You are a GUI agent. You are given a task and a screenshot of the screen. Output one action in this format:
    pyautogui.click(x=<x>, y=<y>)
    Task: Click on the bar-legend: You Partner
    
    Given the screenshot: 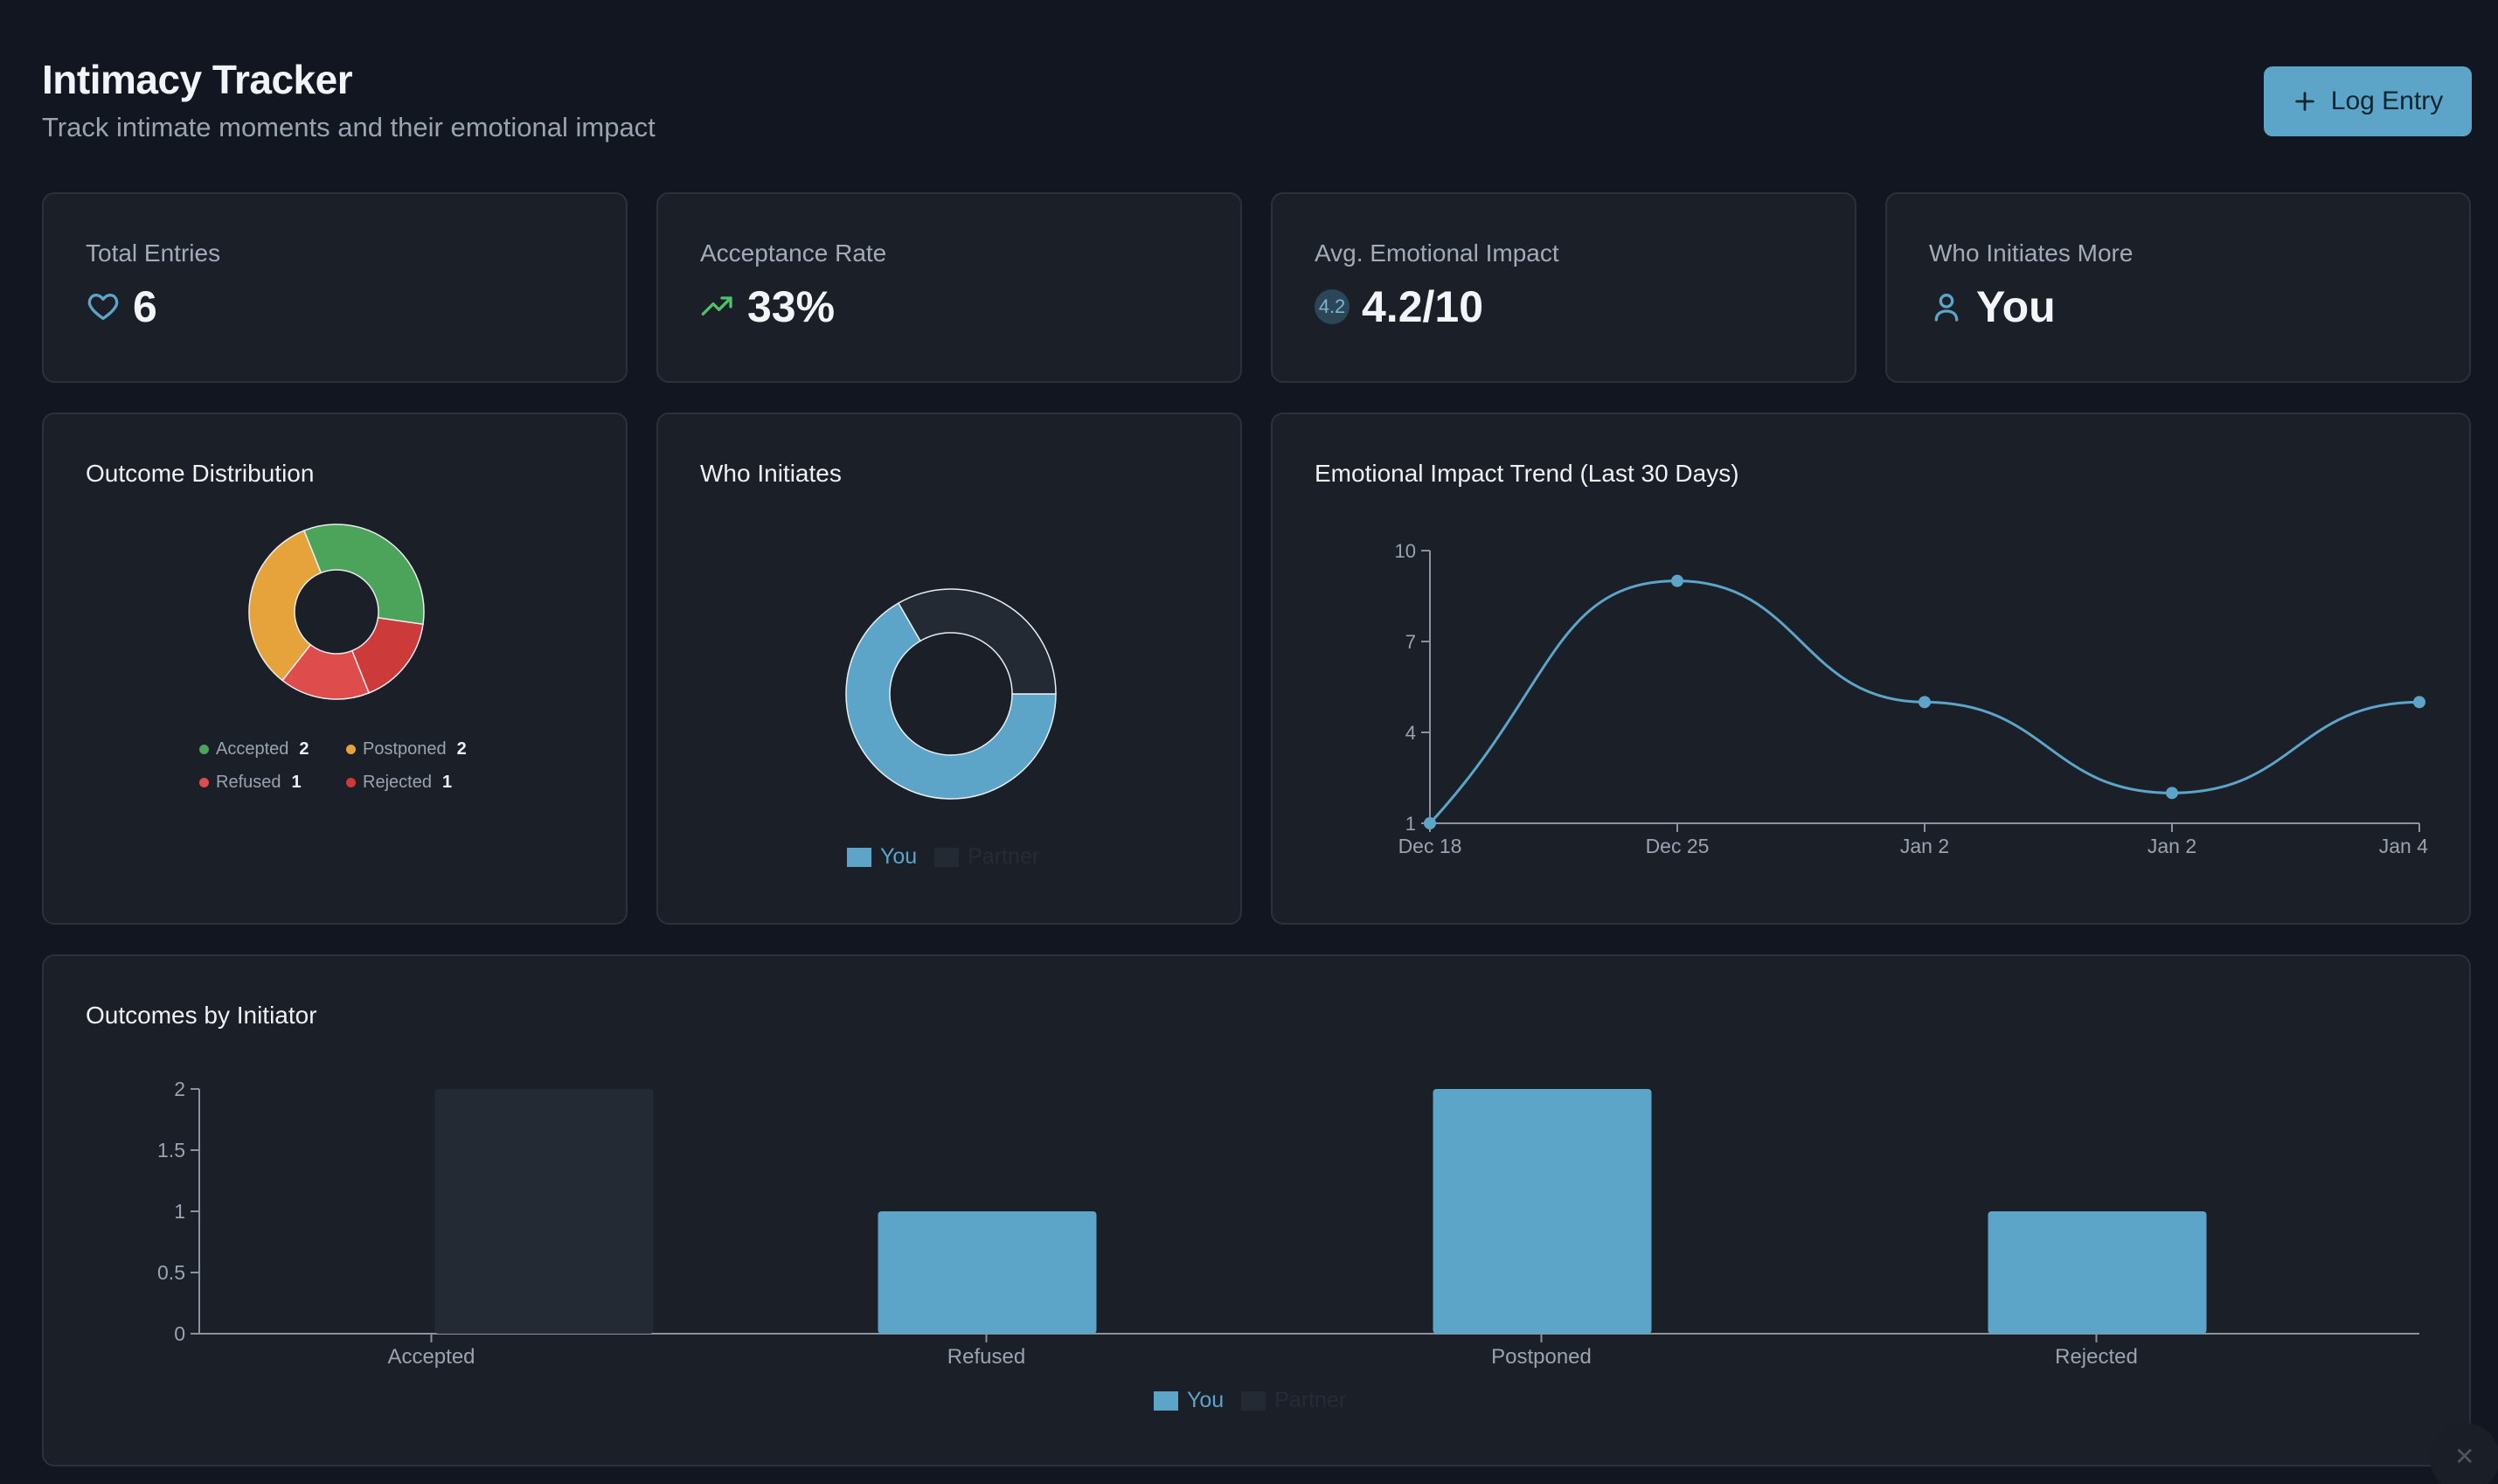 What is the action you would take?
    pyautogui.click(x=1250, y=1400)
    